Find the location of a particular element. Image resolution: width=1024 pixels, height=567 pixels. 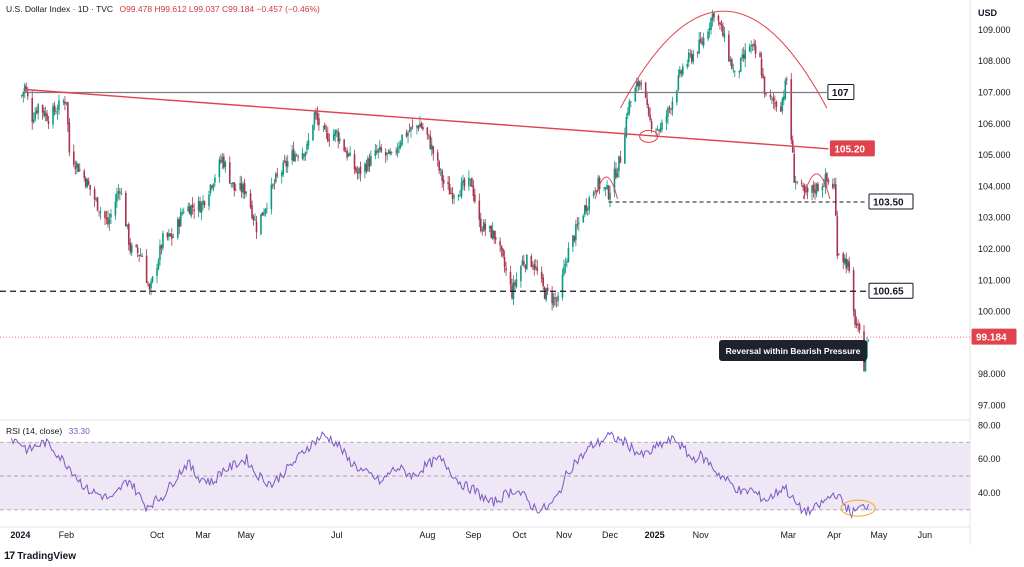

time-tick-label: Mar is located at coordinates (789, 535).